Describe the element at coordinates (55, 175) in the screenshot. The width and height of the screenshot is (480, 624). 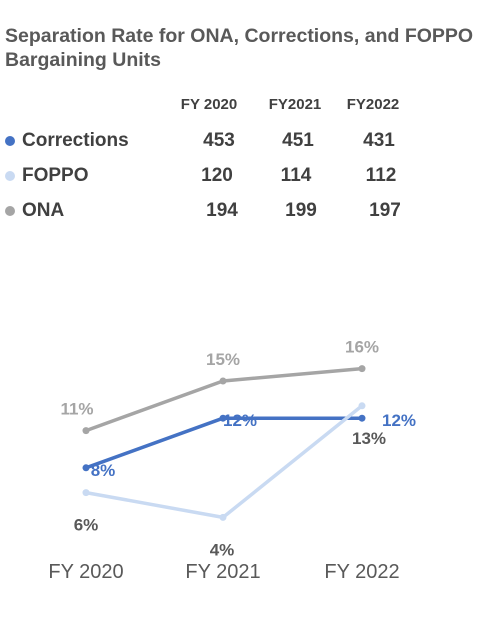
I see `row-label-foppo: FOPPO` at that location.